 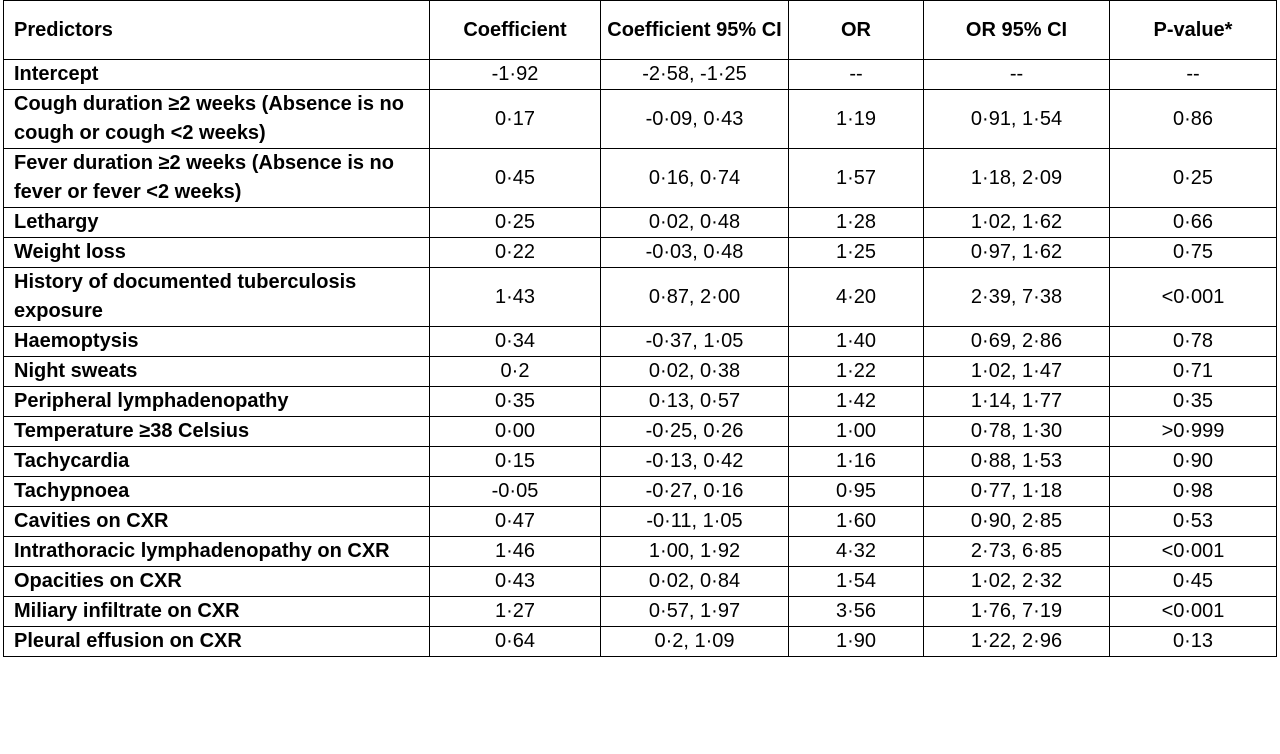 I want to click on coefficient-ci-cell: -0·37, 1·05, so click(x=694, y=341).